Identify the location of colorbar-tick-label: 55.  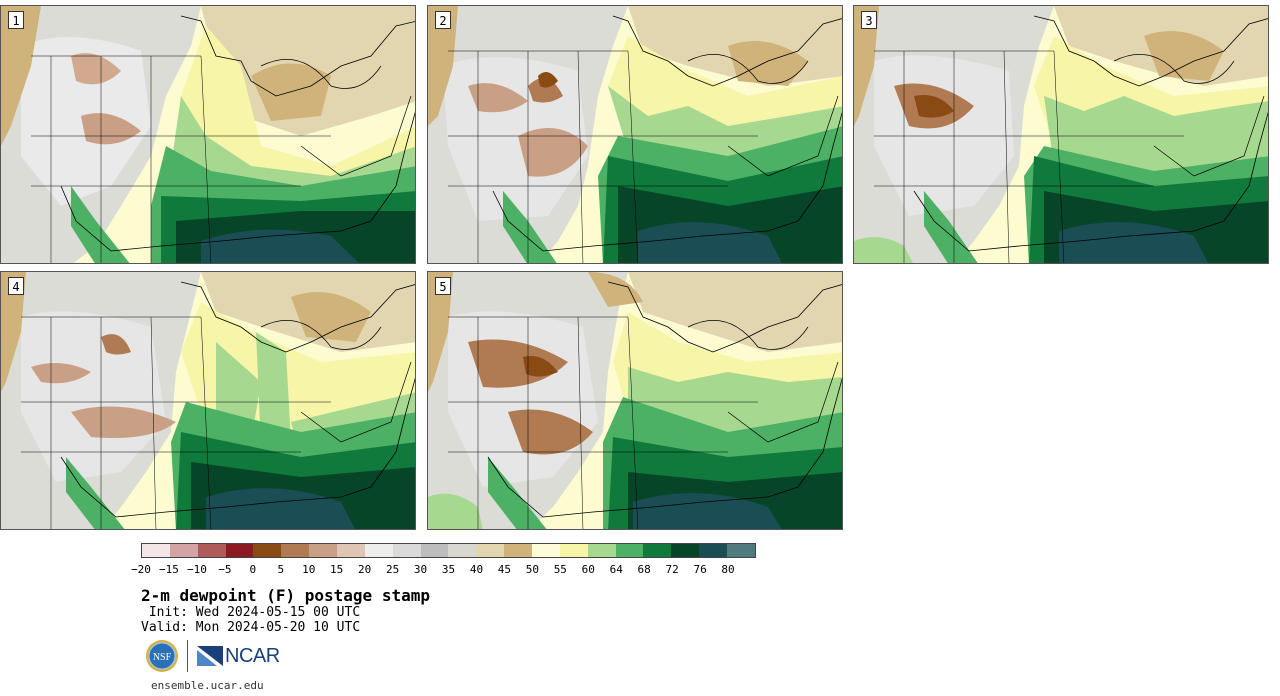
(560, 569).